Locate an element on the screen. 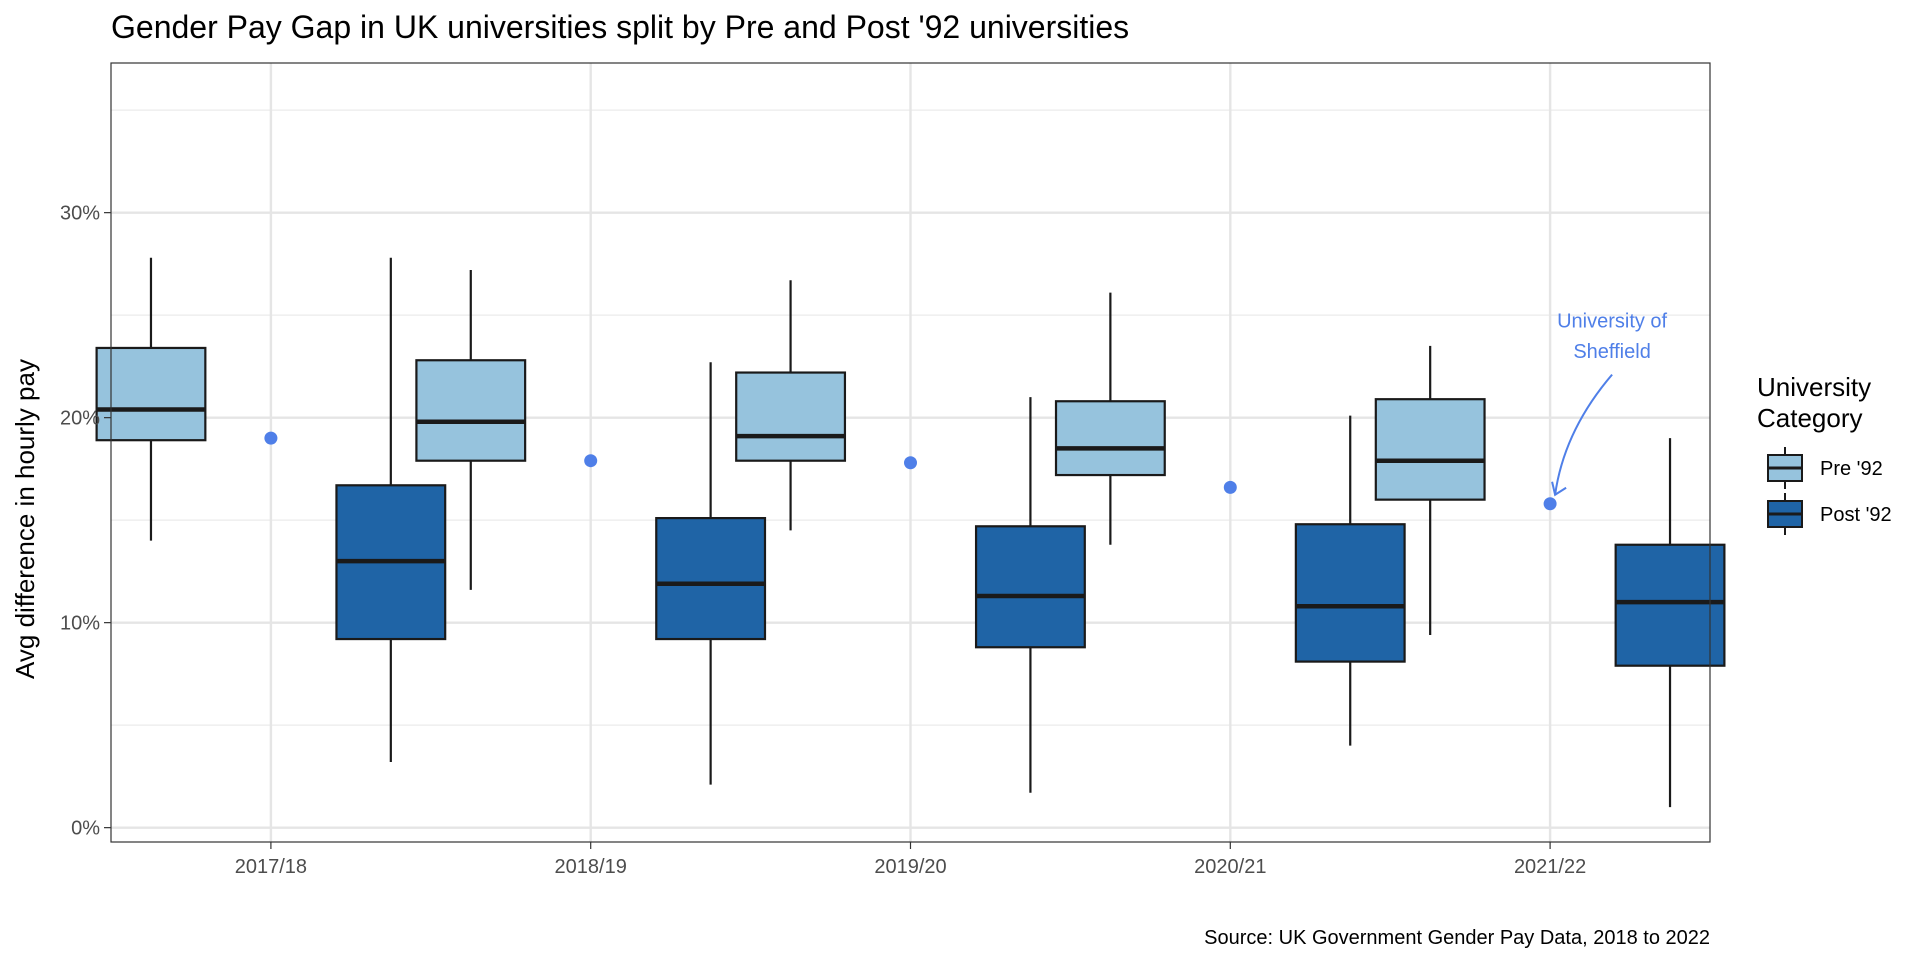 Image resolution: width=1920 pixels, height=960 pixels. annotation-text-line-2: Sheffield is located at coordinates (1611, 352).